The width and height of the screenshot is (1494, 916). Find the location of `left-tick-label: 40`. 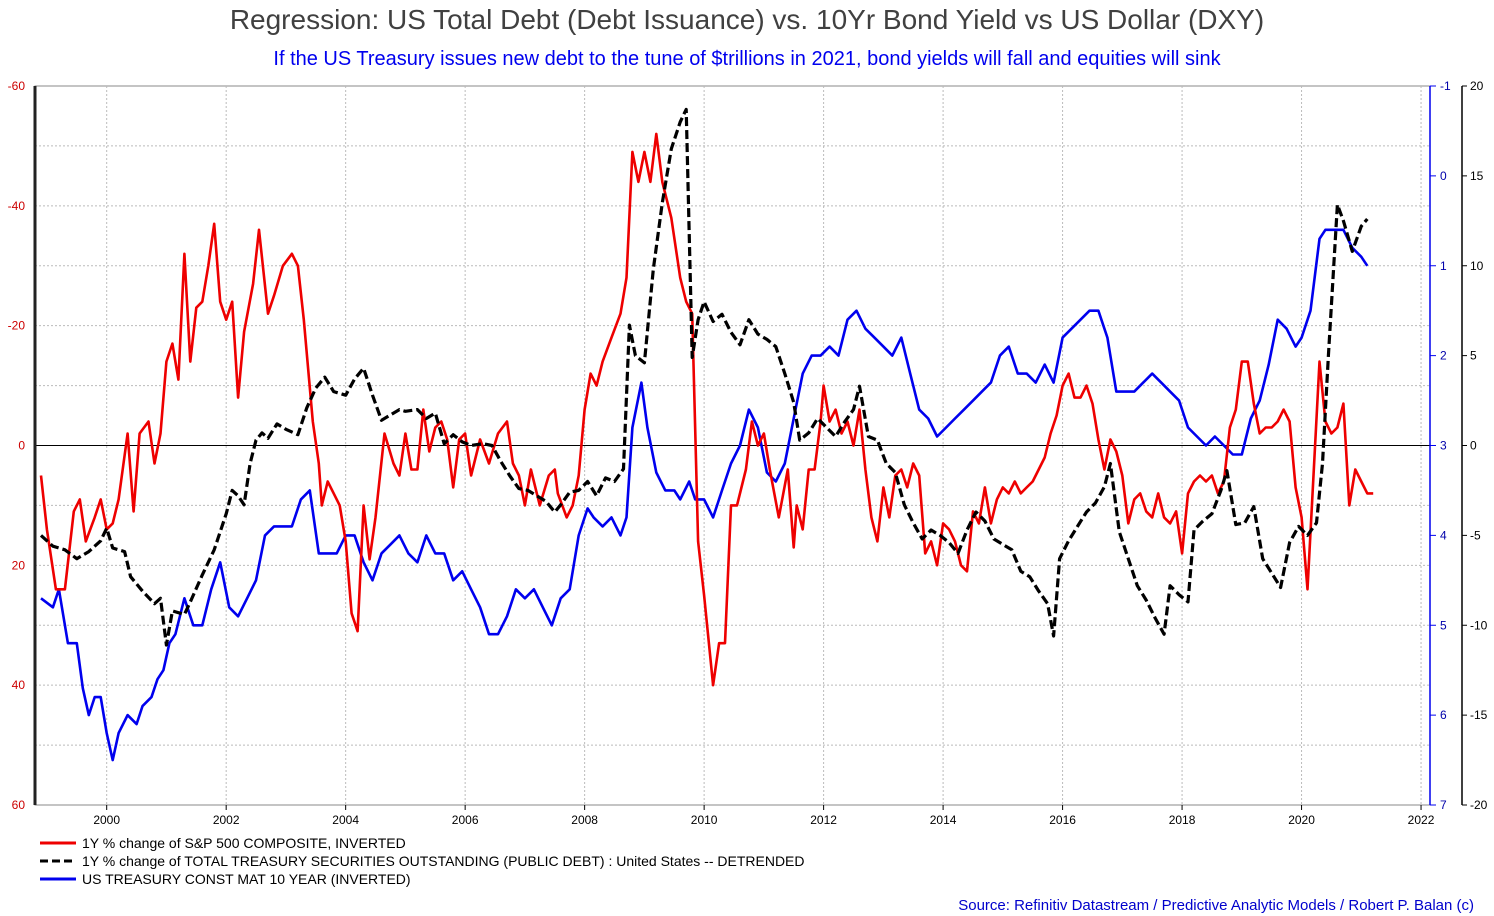

left-tick-label: 40 is located at coordinates (19, 685).